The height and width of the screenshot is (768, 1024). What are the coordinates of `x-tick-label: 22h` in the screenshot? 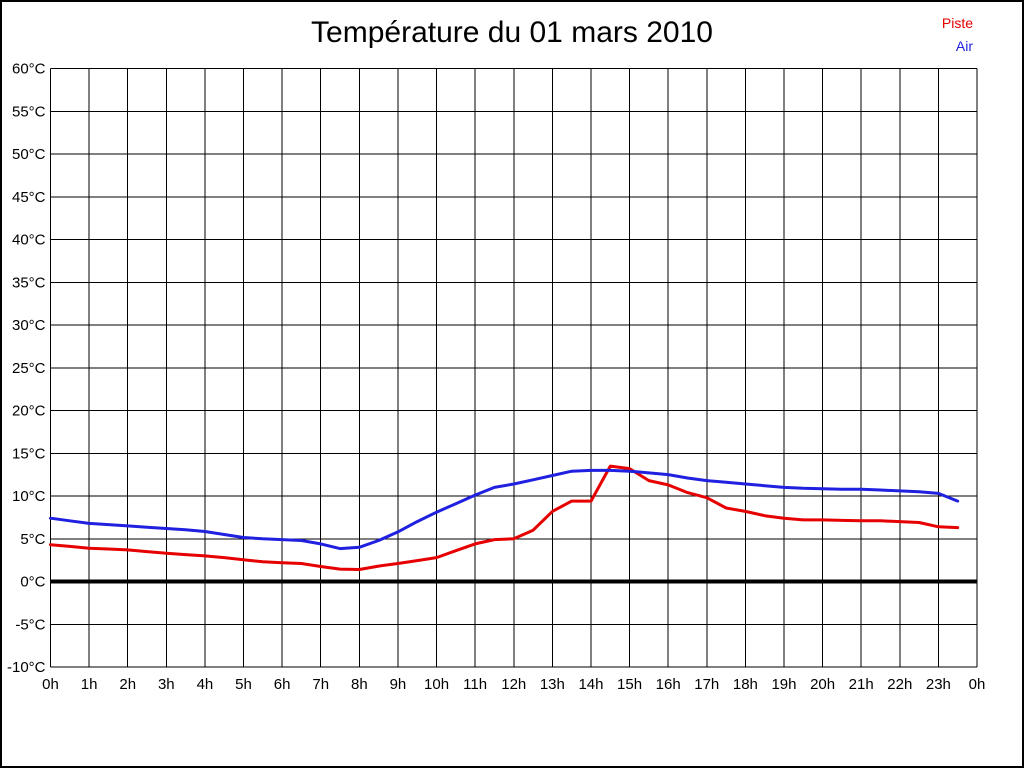 It's located at (899, 684).